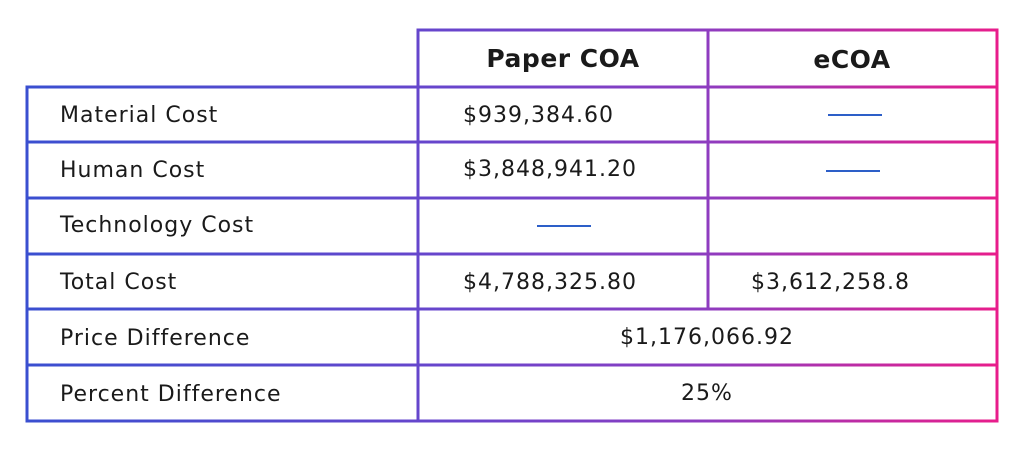 This screenshot has width=1024, height=451. I want to click on cell: $3,612,258.8, so click(830, 282).